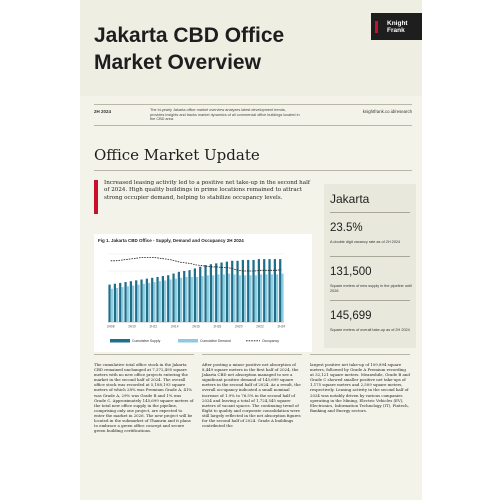 The width and height of the screenshot is (500, 500). I want to click on x-tick-label: 2H12, so click(154, 327).